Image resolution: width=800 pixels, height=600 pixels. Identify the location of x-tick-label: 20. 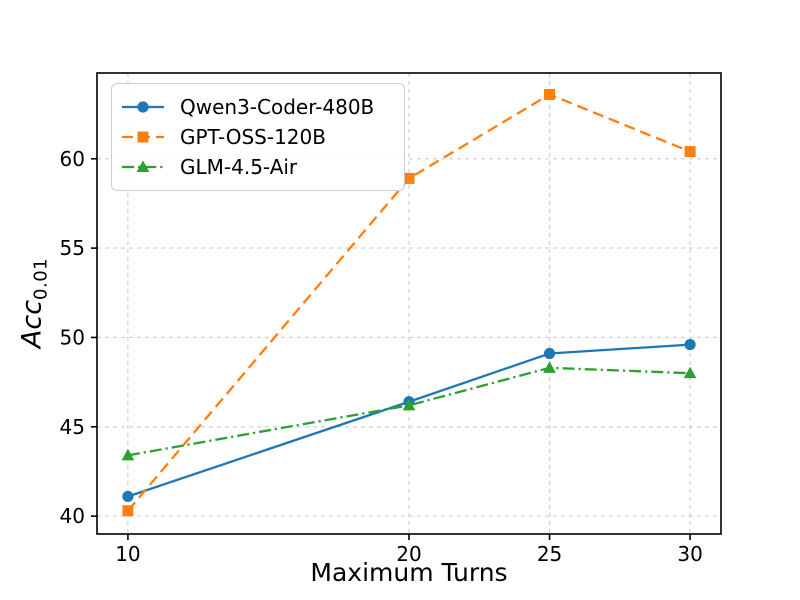
(408, 554).